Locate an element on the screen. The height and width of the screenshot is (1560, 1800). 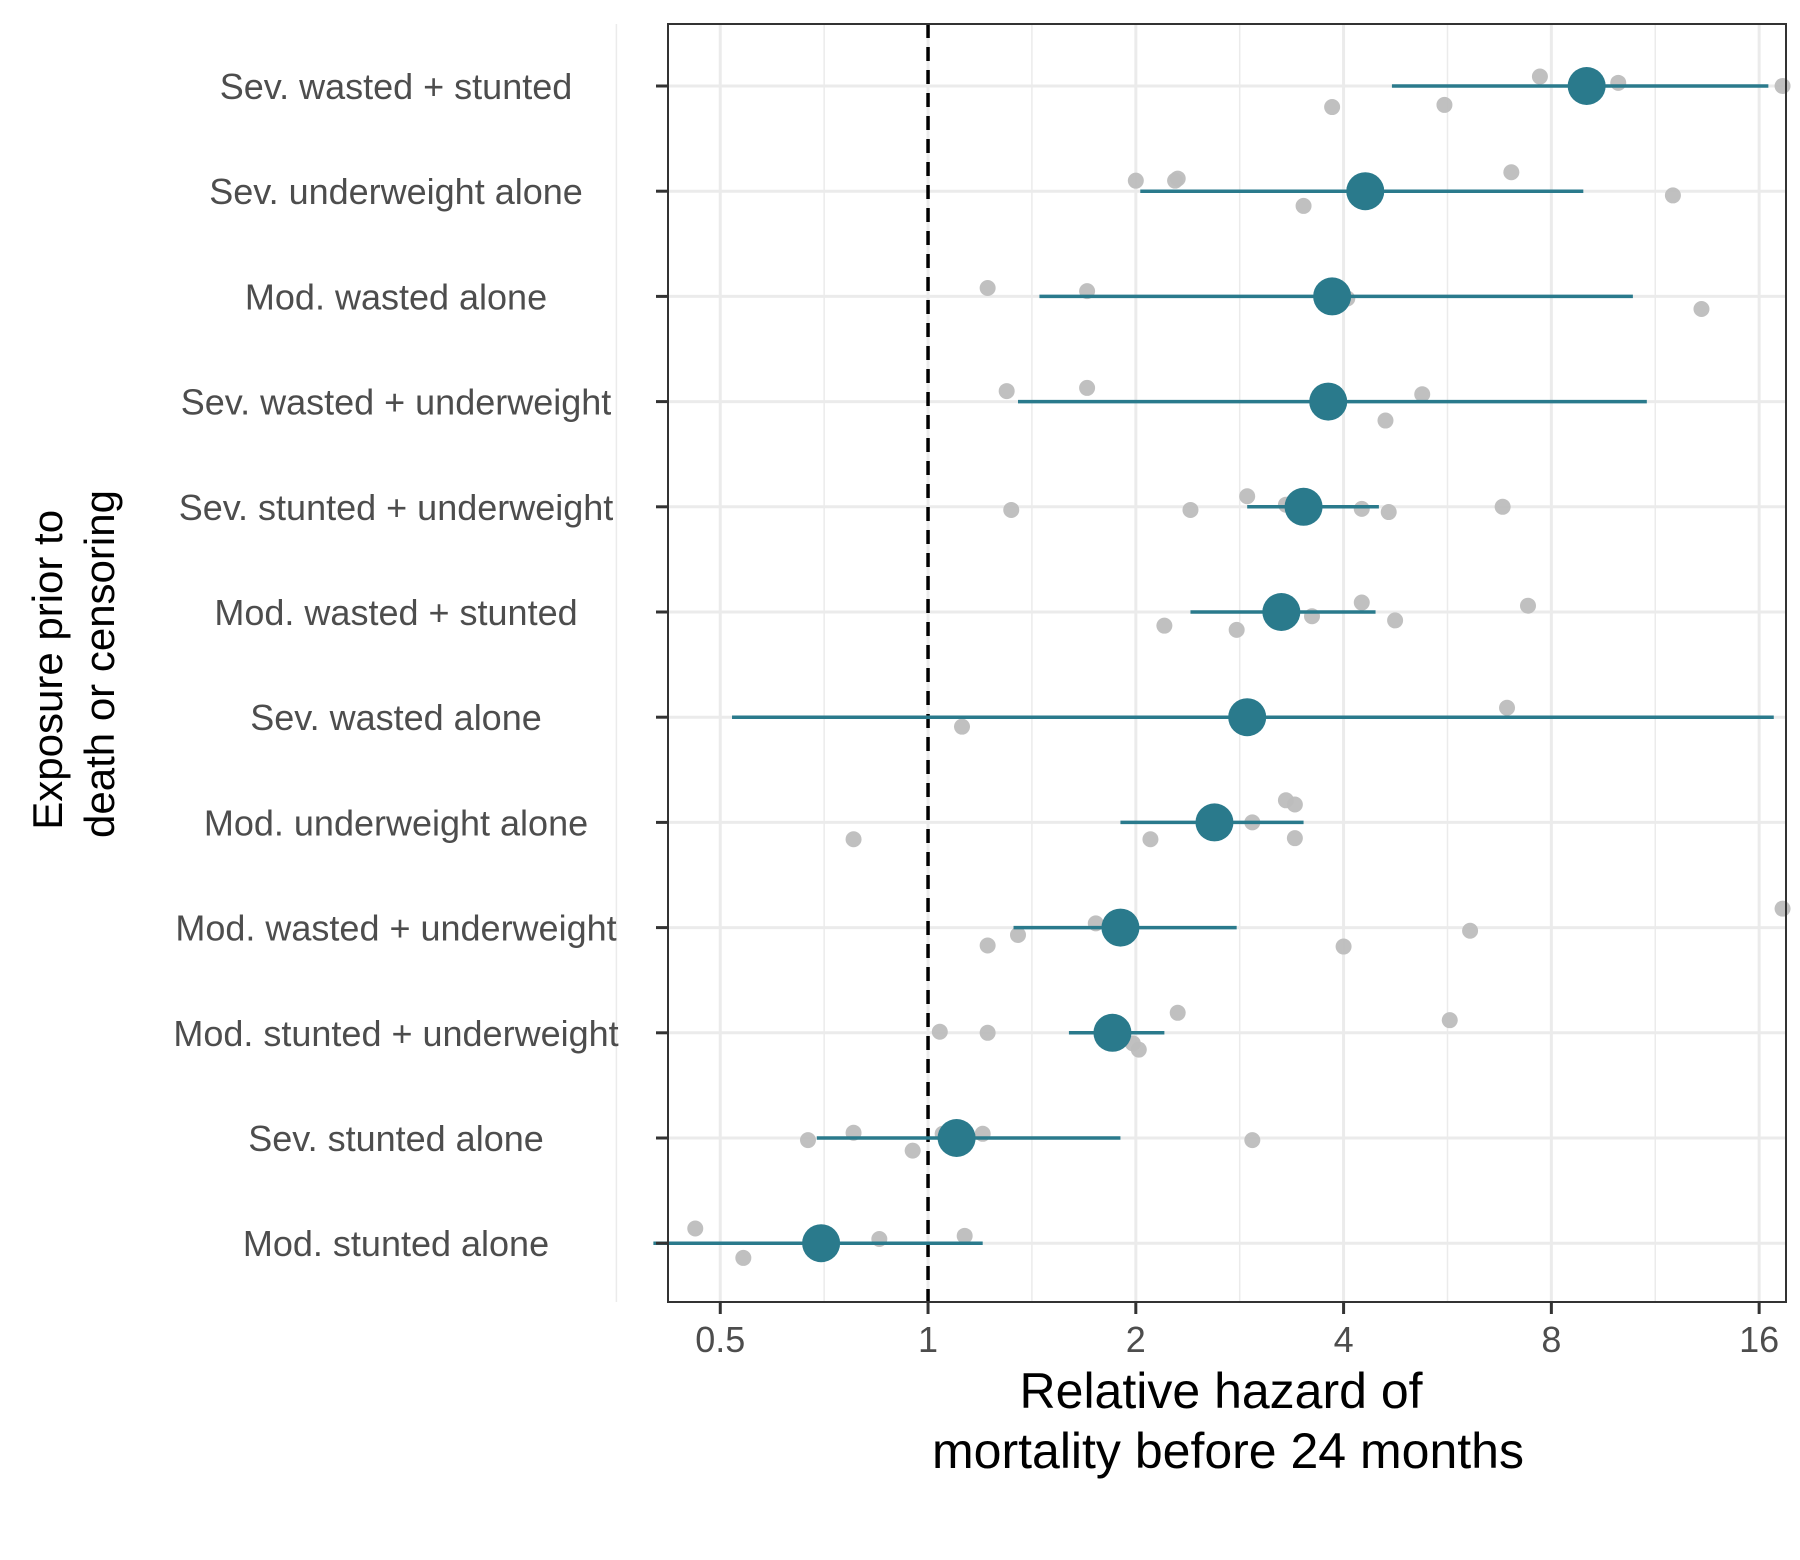
y-category-label: Mod. stunted alone is located at coordinates (396, 1243).